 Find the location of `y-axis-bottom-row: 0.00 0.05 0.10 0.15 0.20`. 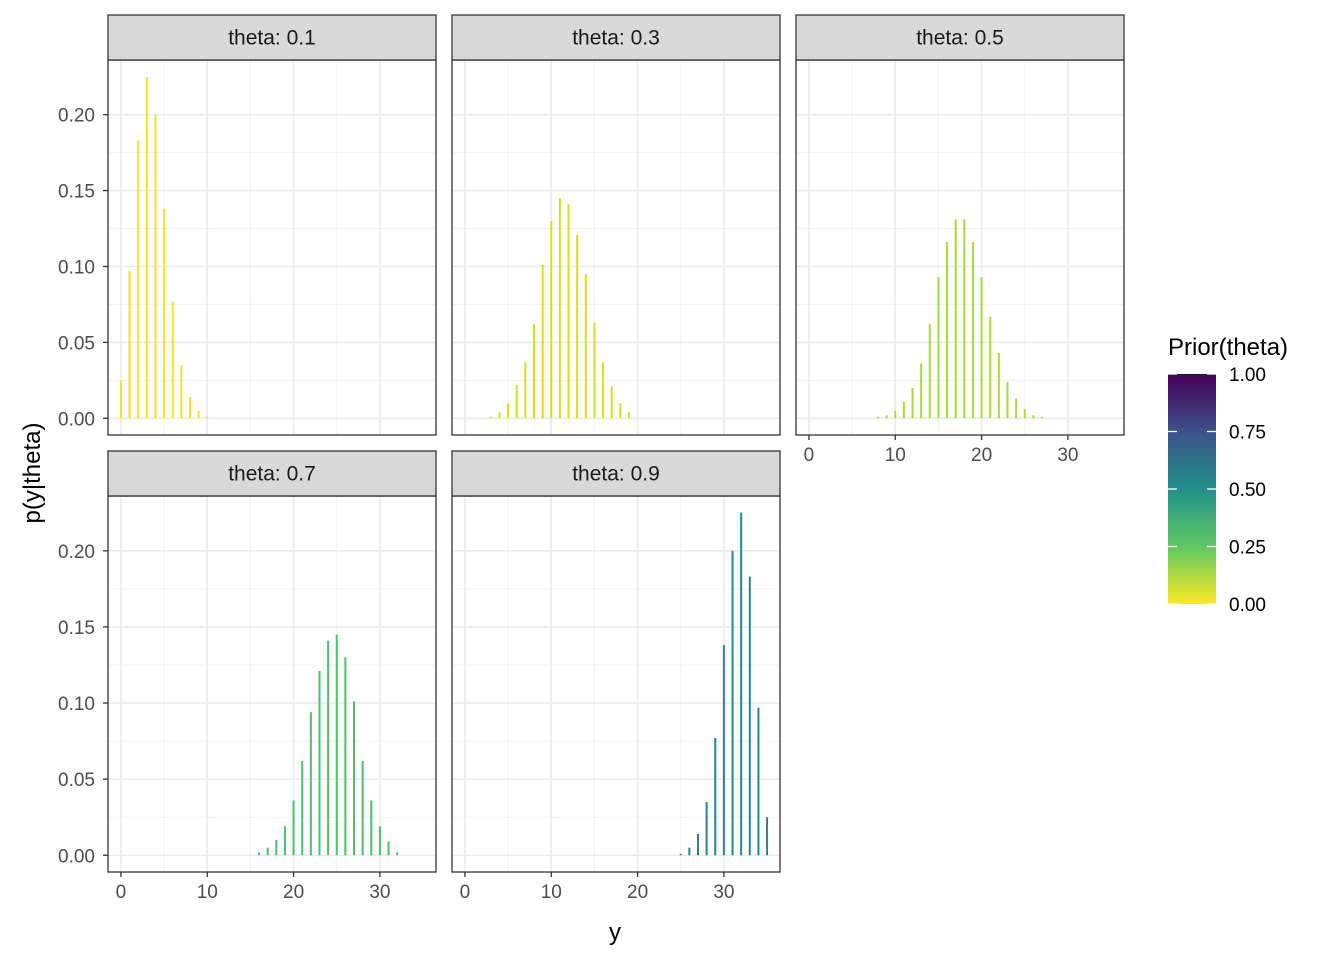

y-axis-bottom-row: 0.00 0.05 0.10 0.15 0.20 is located at coordinates (83, 704).